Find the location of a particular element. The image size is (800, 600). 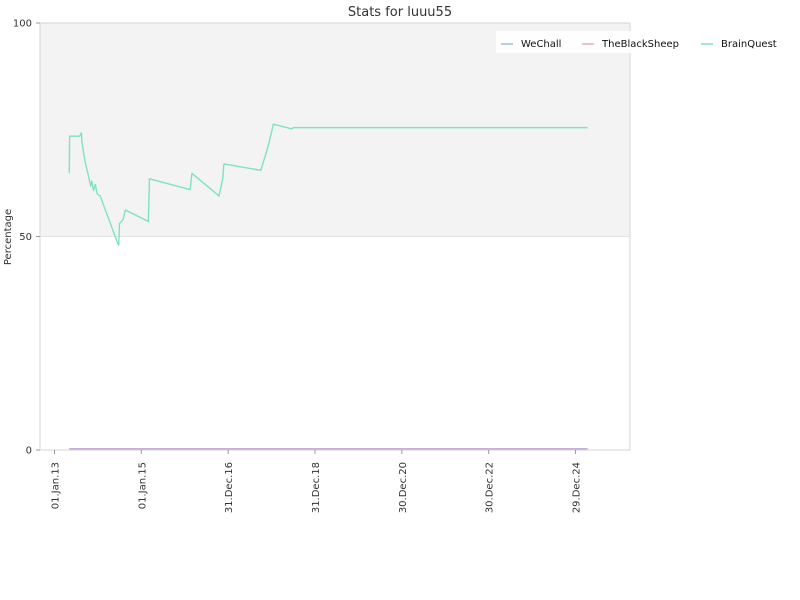

legend-label-wechall: WeChall is located at coordinates (541, 44).